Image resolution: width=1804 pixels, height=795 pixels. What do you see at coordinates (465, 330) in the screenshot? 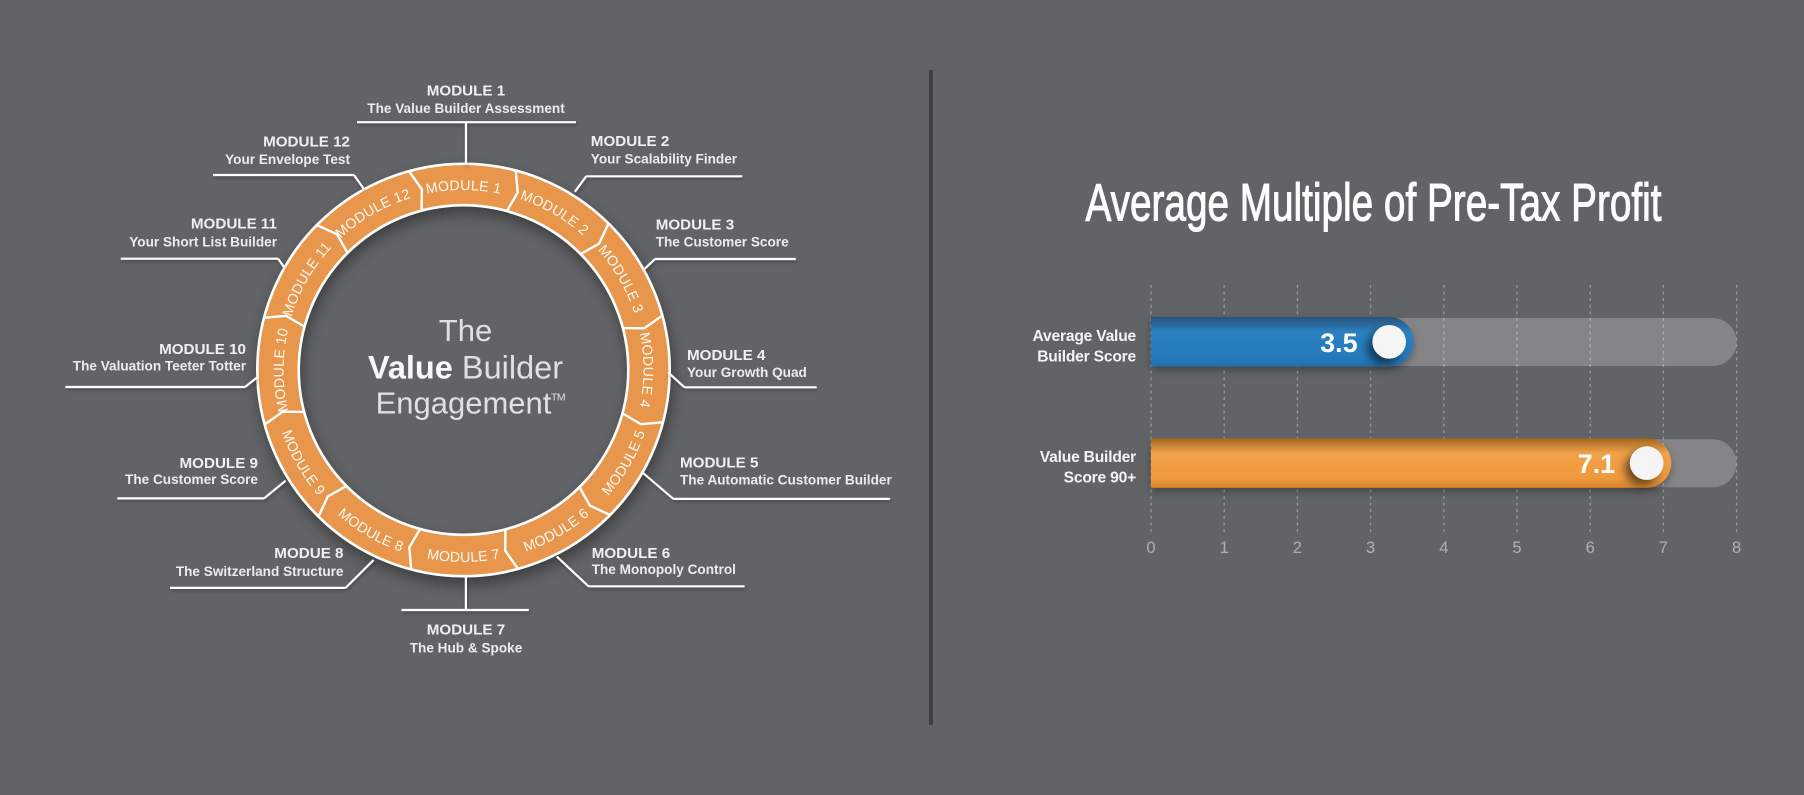
I see `svg-text: The` at bounding box center [465, 330].